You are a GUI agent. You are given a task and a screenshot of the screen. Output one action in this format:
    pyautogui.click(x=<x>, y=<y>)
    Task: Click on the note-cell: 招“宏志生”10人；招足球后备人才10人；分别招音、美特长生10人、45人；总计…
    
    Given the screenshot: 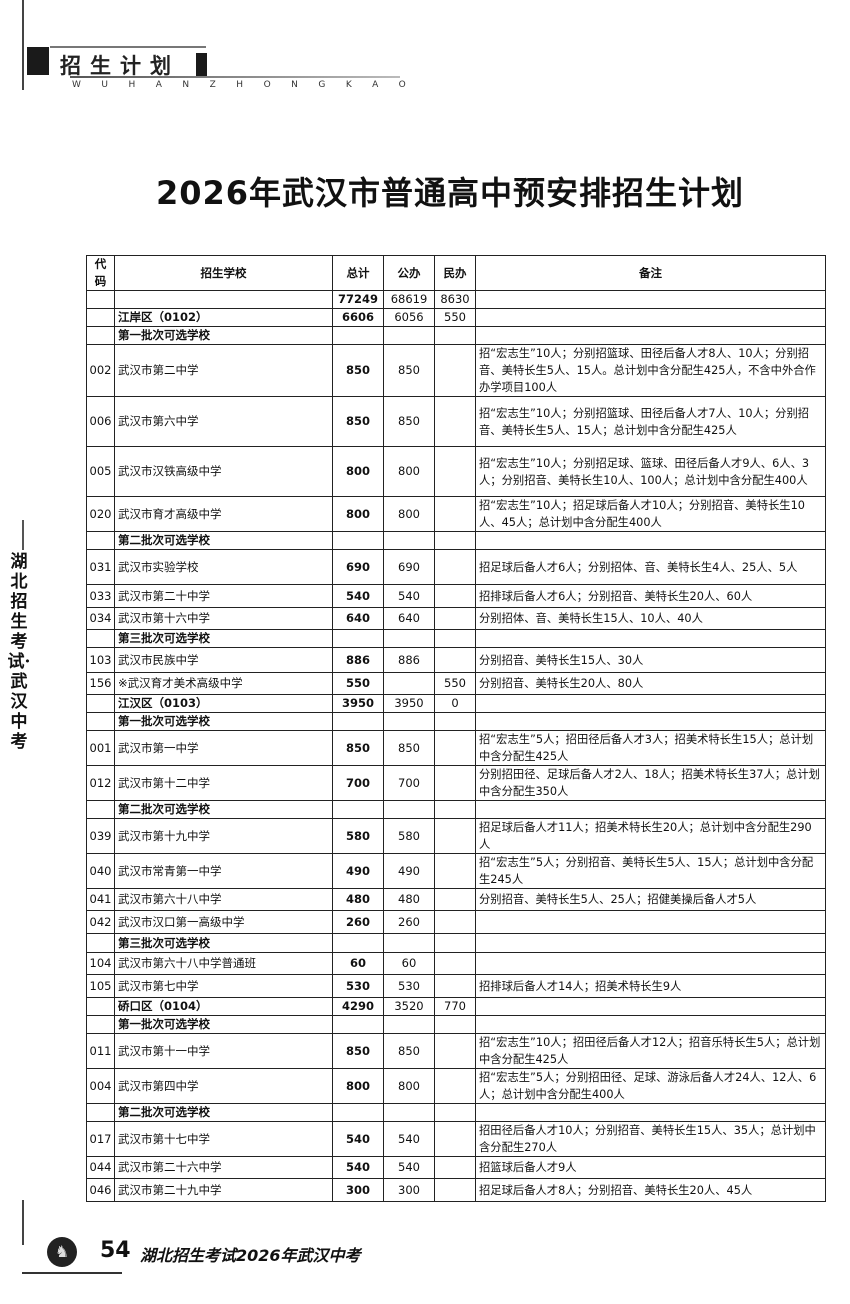 What is the action you would take?
    pyautogui.click(x=650, y=514)
    